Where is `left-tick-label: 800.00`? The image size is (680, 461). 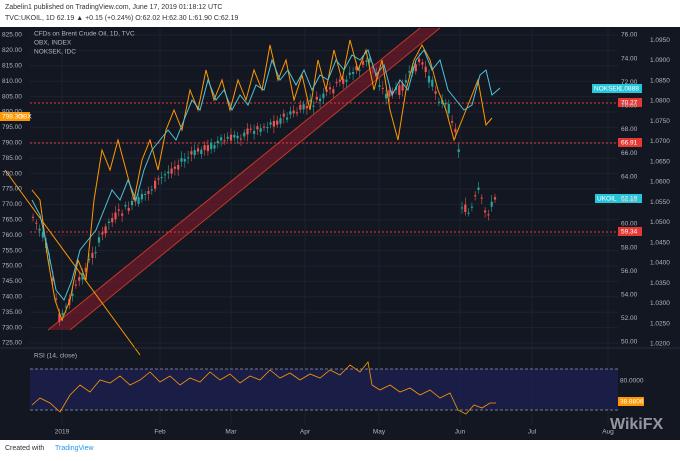
left-tick-label: 800.00 is located at coordinates (12, 112).